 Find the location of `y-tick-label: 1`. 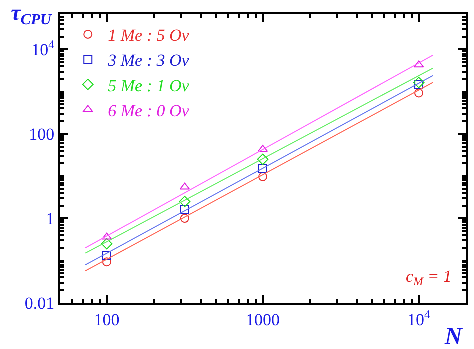

y-tick-label: 1 is located at coordinates (50, 219).